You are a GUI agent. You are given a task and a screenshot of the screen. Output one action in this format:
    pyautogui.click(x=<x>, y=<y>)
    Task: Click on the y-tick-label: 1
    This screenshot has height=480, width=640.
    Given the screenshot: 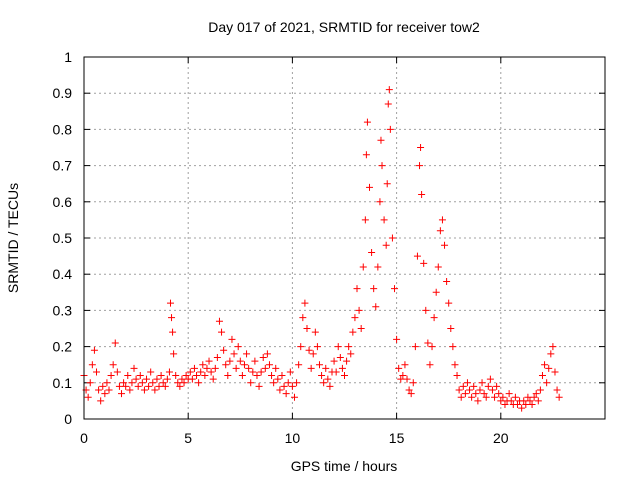 What is the action you would take?
    pyautogui.click(x=68, y=57)
    